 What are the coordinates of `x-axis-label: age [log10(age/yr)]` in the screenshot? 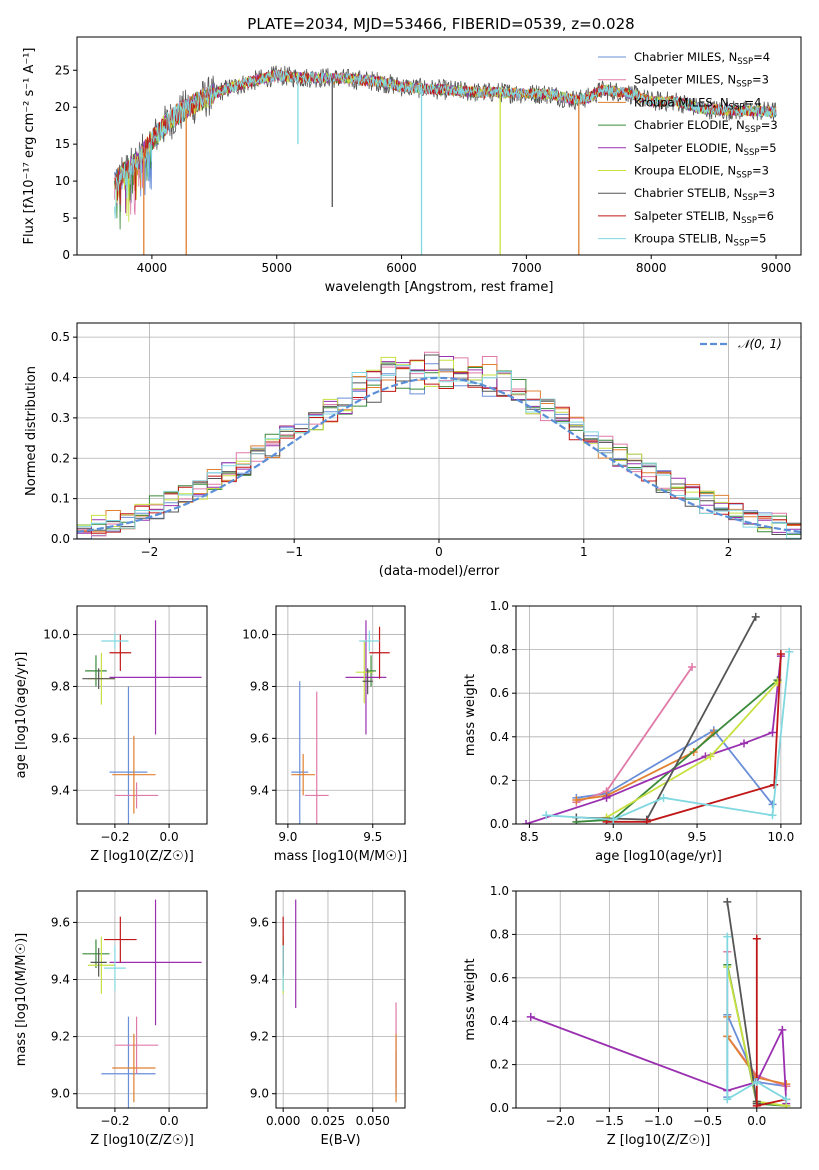 It's located at (658, 856).